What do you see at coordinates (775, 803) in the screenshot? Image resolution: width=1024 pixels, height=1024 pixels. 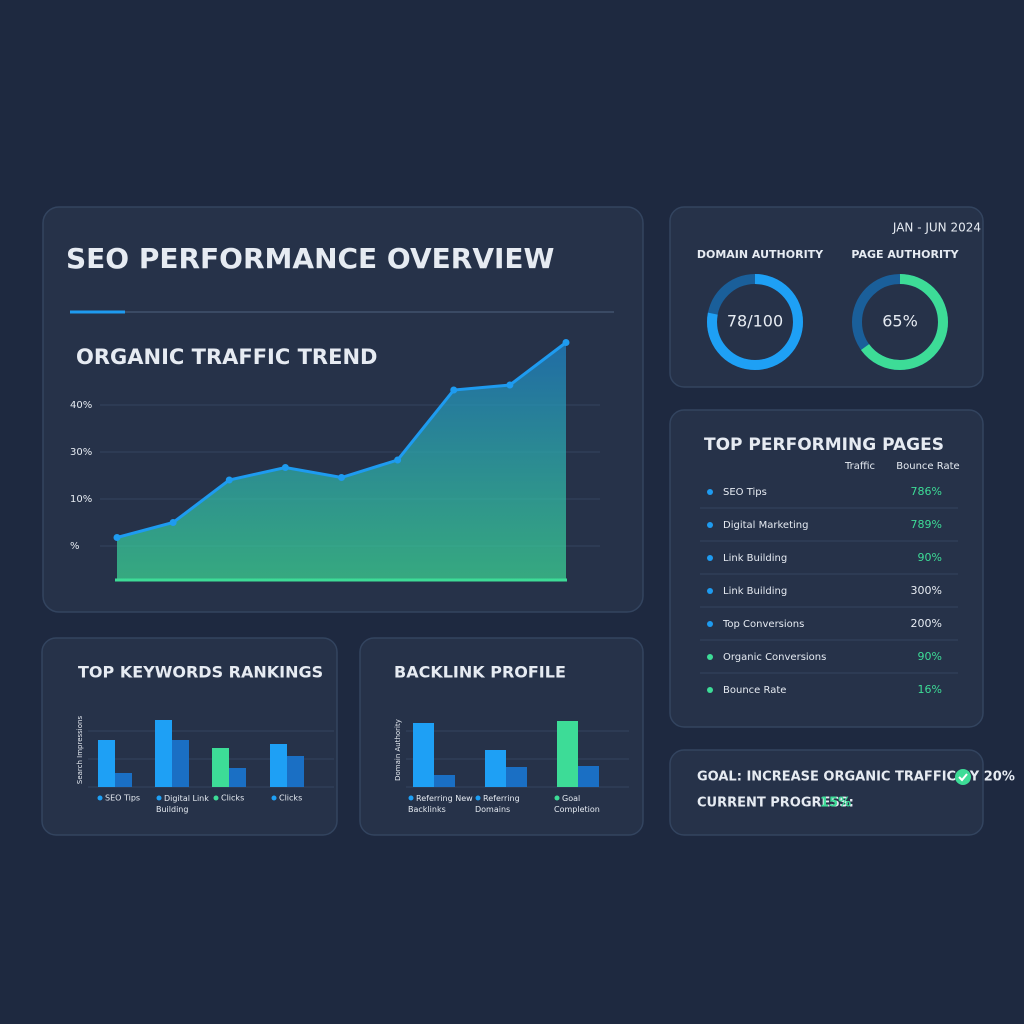 I see `progress-label: CURRENT PROGRESS:` at bounding box center [775, 803].